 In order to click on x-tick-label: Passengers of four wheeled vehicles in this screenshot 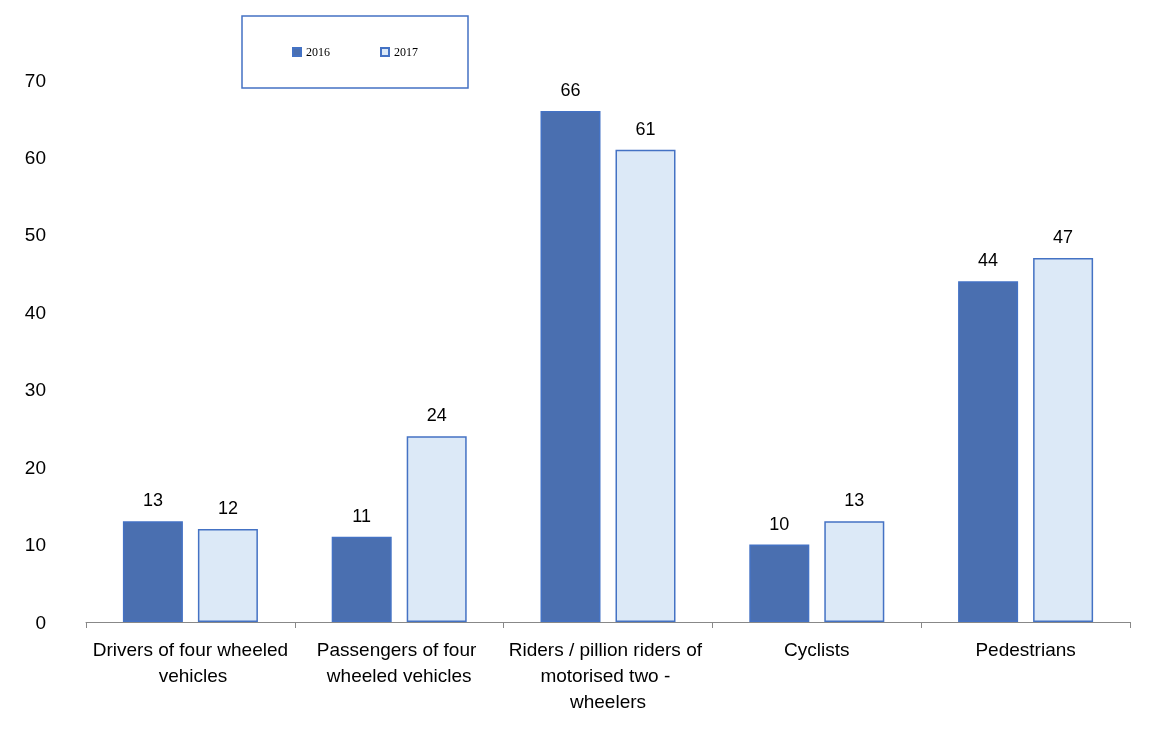, I will do `click(399, 662)`.